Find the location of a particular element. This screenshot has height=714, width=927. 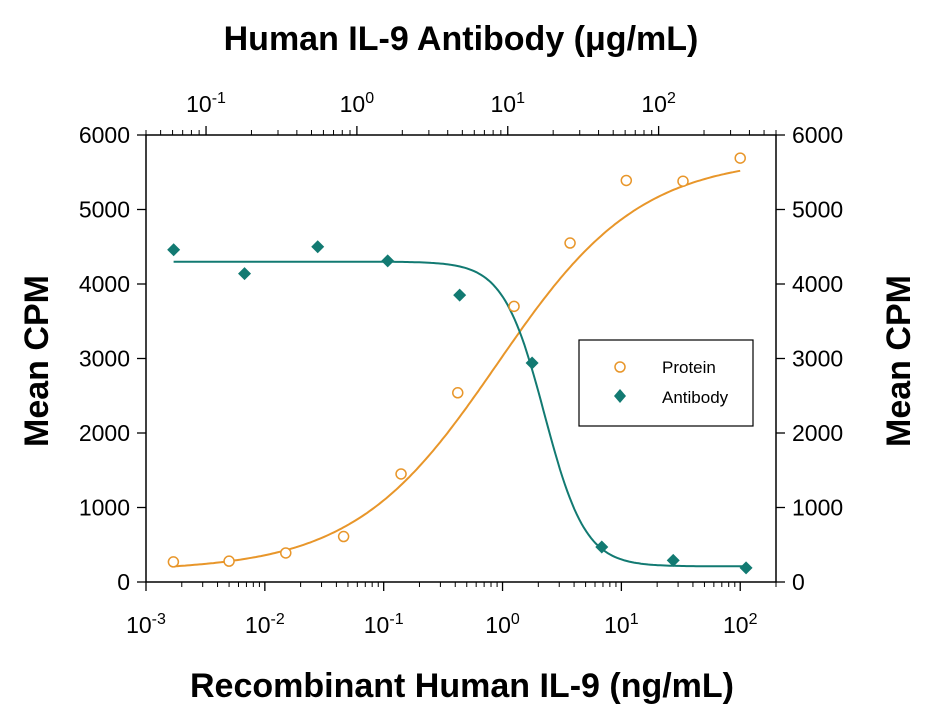

legend-antibody-label: Antibody is located at coordinates (695, 397).